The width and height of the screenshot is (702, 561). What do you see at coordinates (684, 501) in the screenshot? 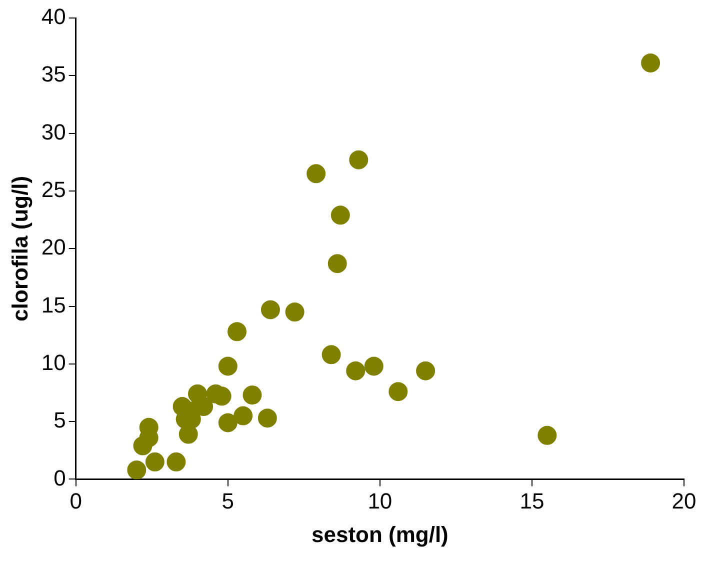
I see `x-tick-label: 20` at bounding box center [684, 501].